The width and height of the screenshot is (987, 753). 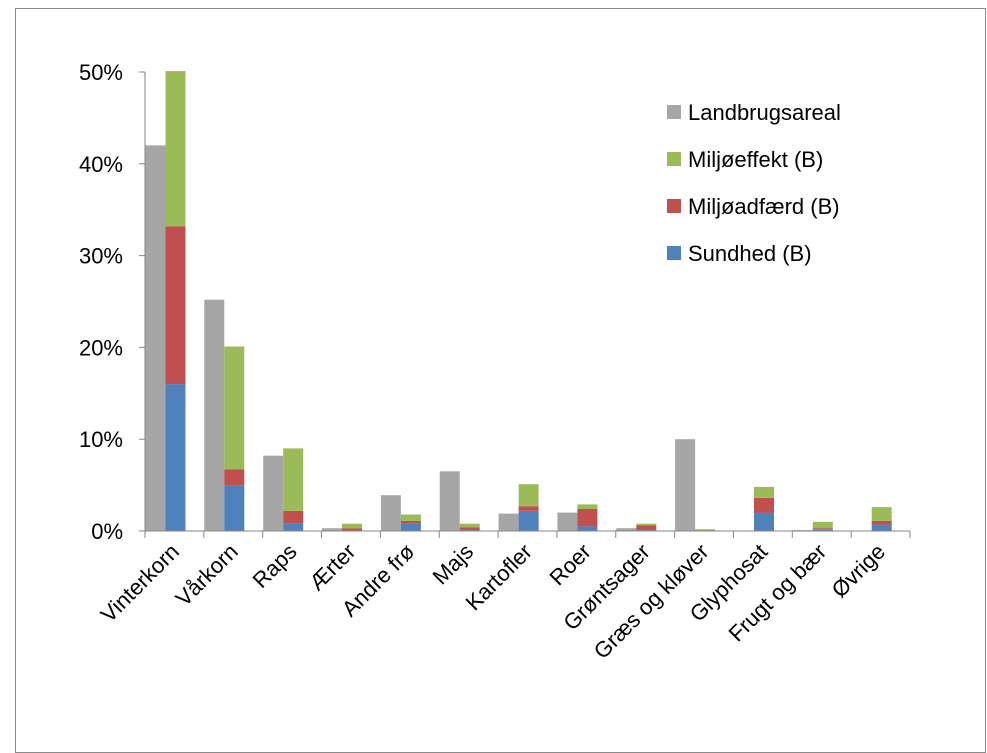 What do you see at coordinates (234, 508) in the screenshot?
I see `bar-sundhed-b-va-rkorn` at bounding box center [234, 508].